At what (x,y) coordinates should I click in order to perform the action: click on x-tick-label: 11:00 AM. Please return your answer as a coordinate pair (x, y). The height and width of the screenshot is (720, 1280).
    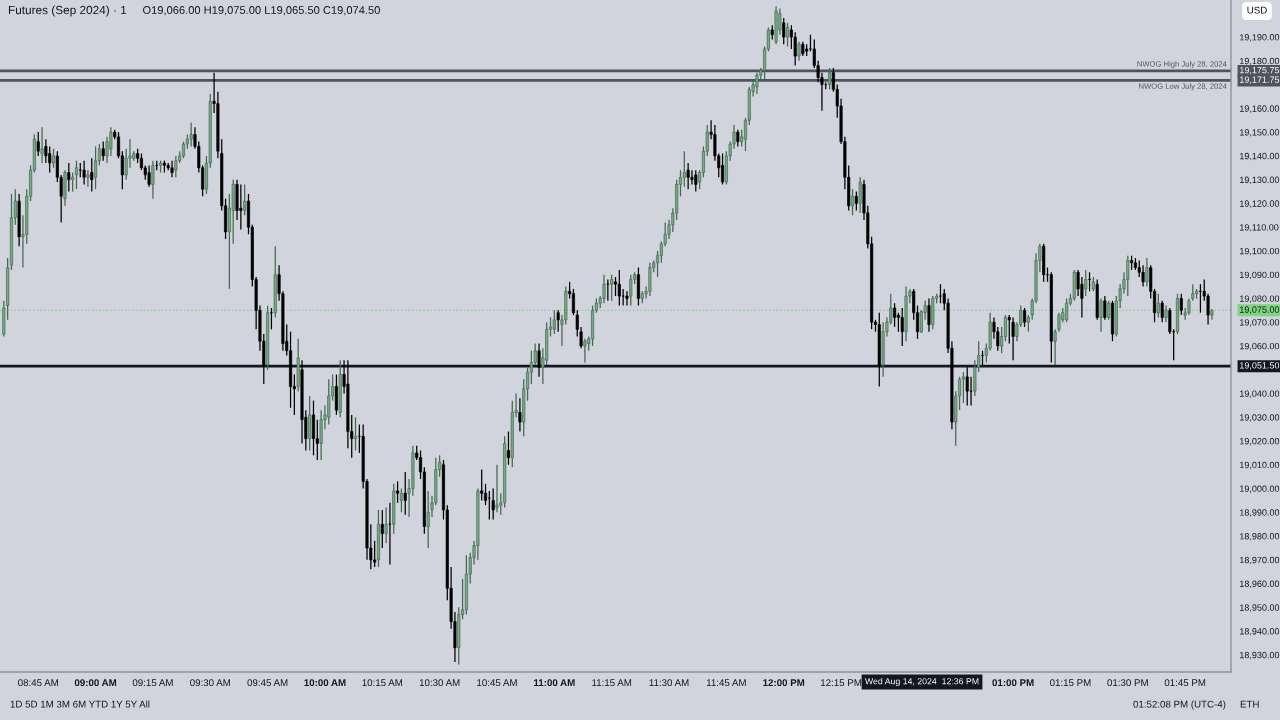
    Looking at the image, I should click on (554, 683).